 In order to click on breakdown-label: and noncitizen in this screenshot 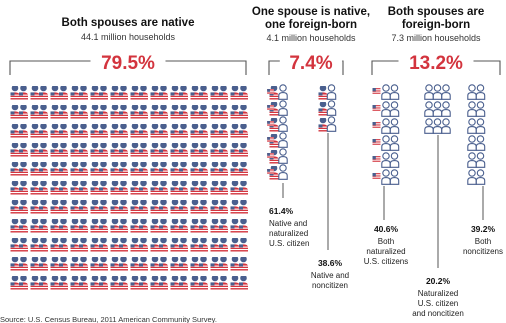, I will do `click(438, 313)`.